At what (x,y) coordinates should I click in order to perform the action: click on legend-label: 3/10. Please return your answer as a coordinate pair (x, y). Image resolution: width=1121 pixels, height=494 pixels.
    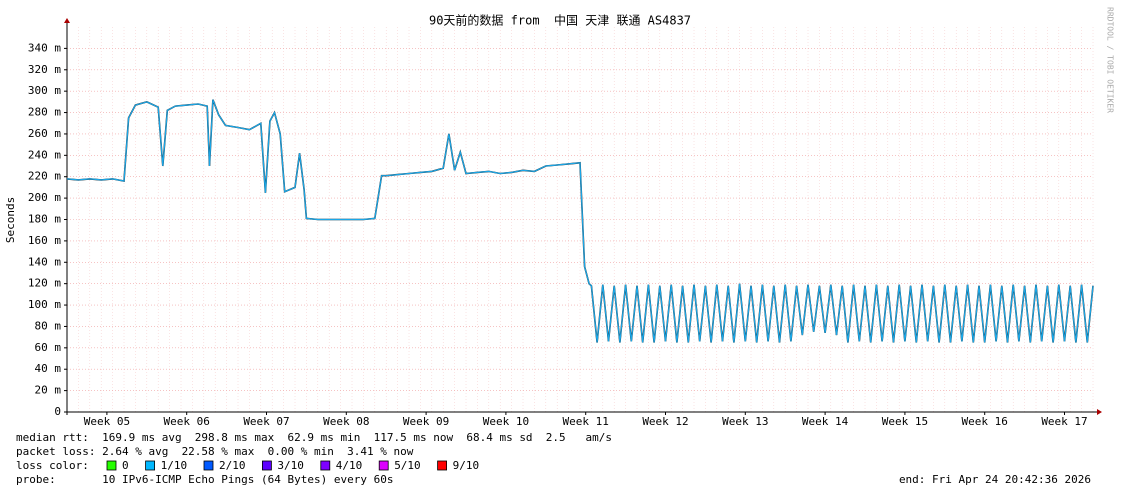
    Looking at the image, I should click on (290, 465).